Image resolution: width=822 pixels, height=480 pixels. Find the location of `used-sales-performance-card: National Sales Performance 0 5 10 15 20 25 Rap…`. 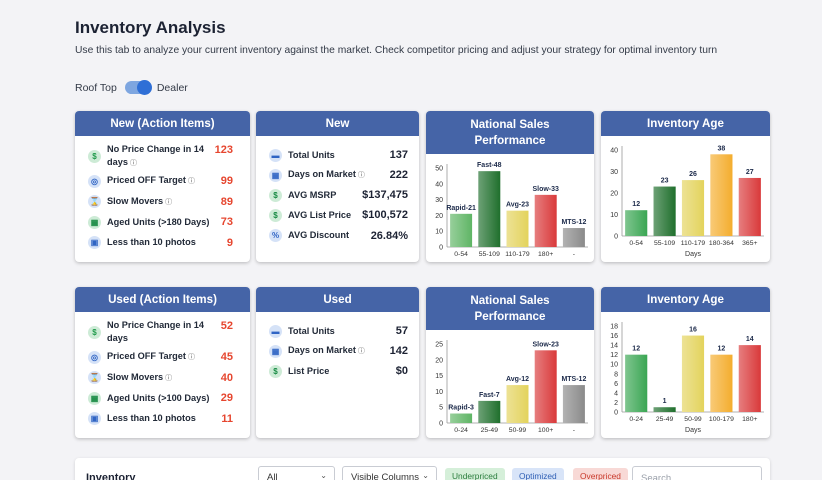

used-sales-performance-card: National Sales Performance 0 5 10 15 20 25 Rap… is located at coordinates (510, 362).